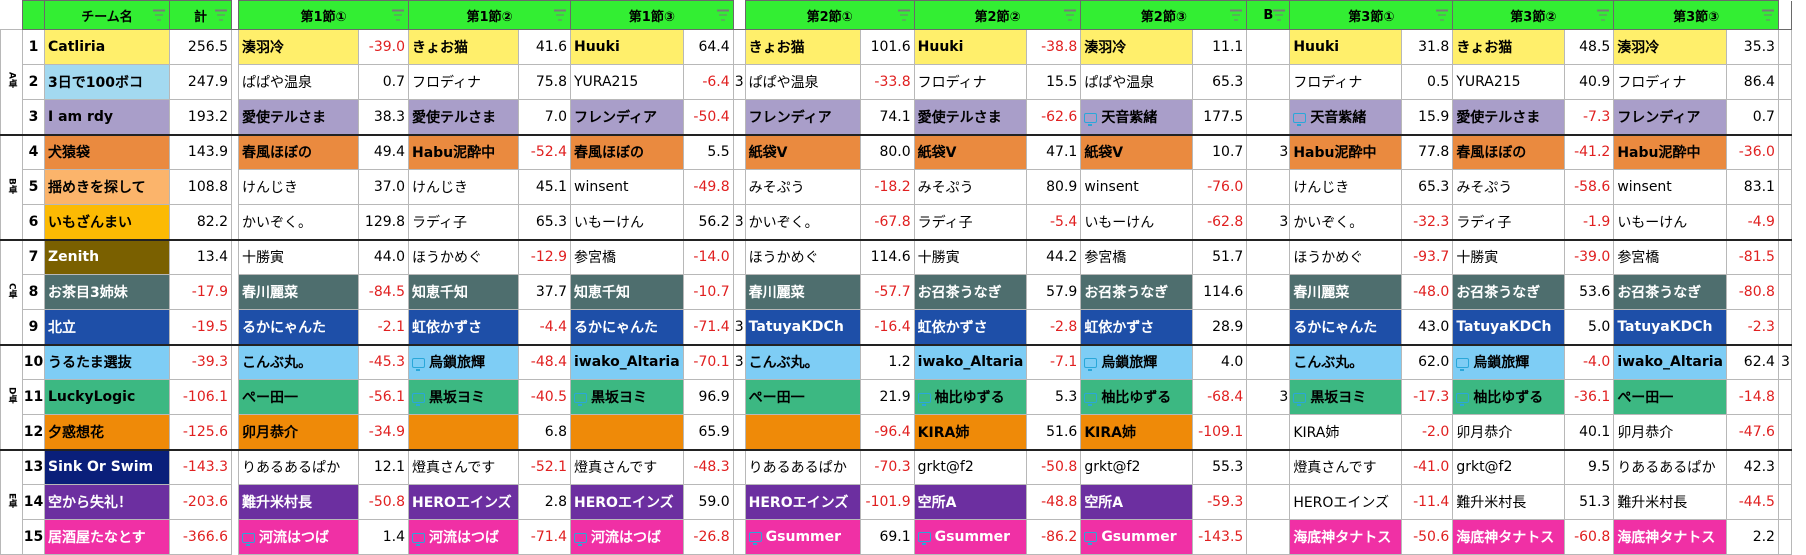  Describe the element at coordinates (107, 47) in the screenshot. I see `team-name-cell: Catliria` at that location.